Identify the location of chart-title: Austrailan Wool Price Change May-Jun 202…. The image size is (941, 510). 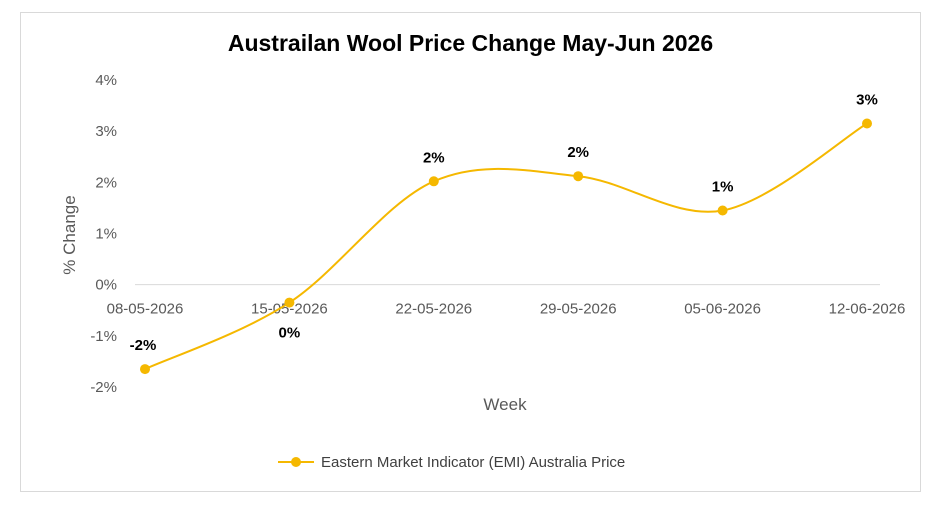
(470, 43).